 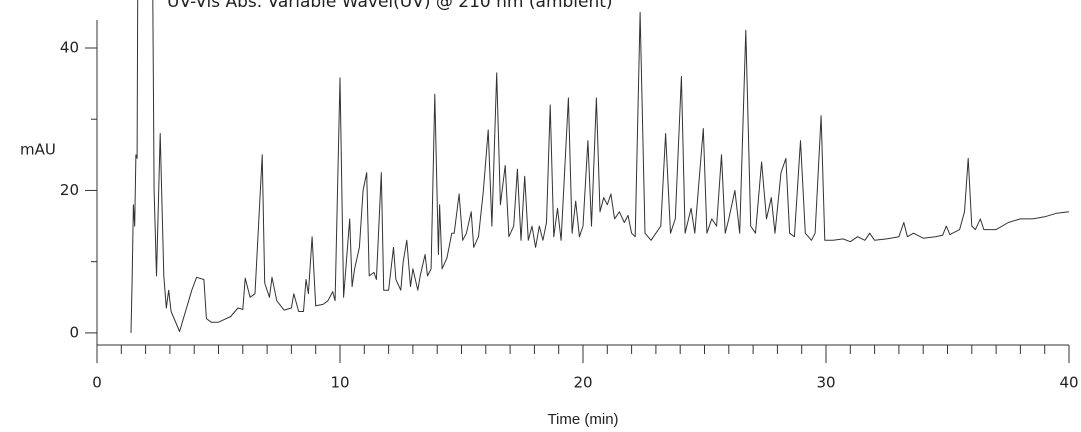 What do you see at coordinates (69, 190) in the screenshot?
I see `y-tick-label: 20` at bounding box center [69, 190].